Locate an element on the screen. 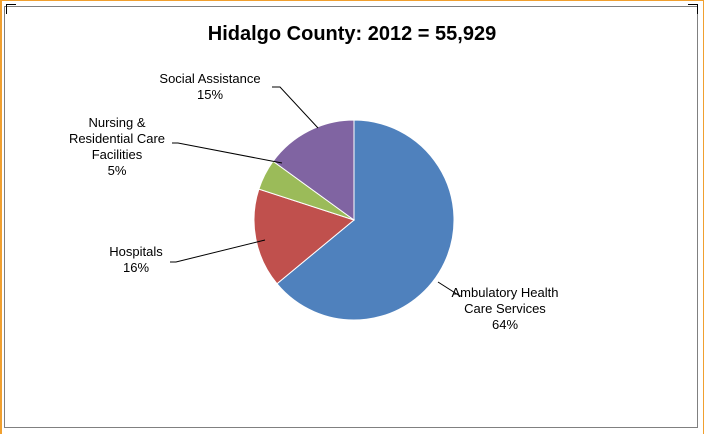 This screenshot has height=434, width=704. leader-line-nursing-residential-care-facilities is located at coordinates (227, 153).